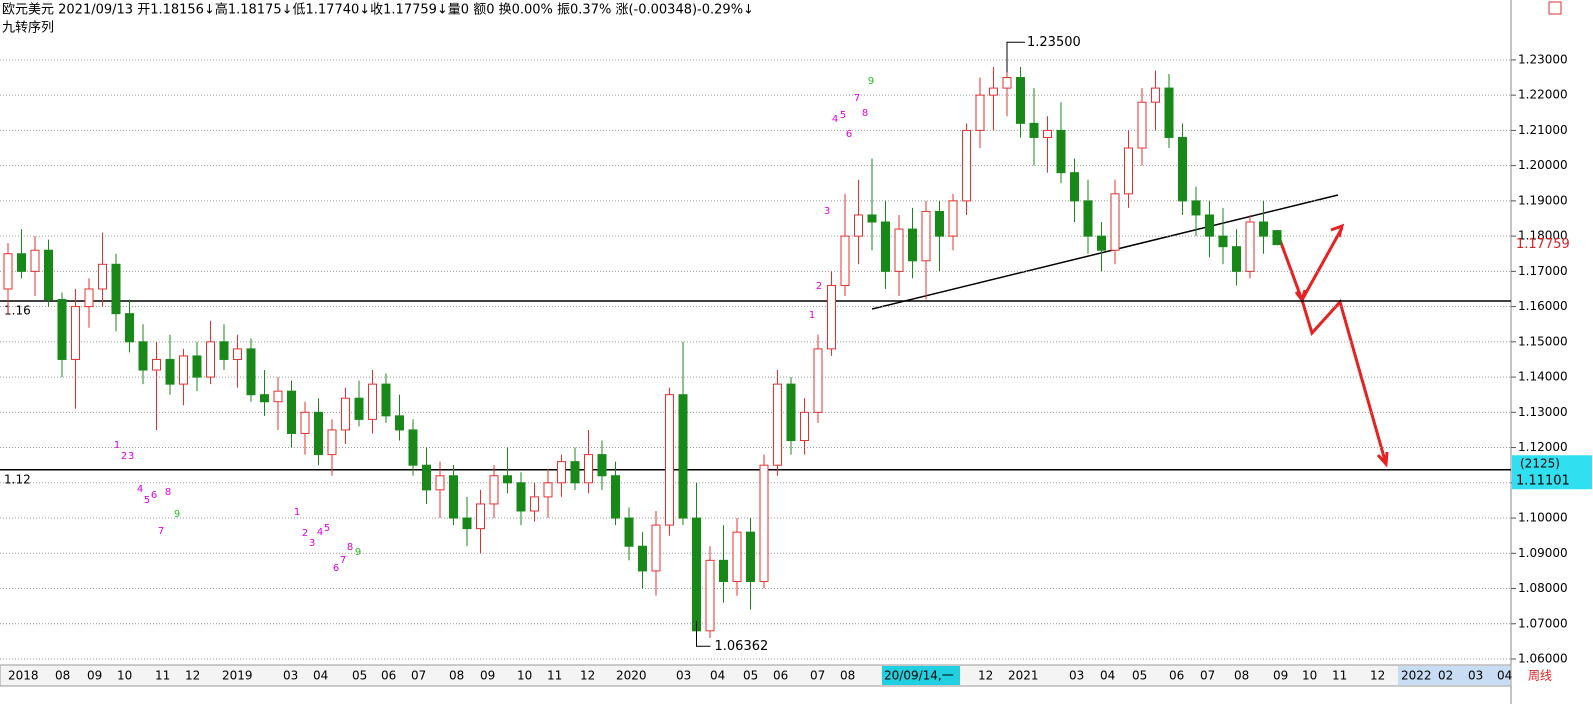 The width and height of the screenshot is (1593, 704). I want to click on arrow-head, so click(1382, 459).